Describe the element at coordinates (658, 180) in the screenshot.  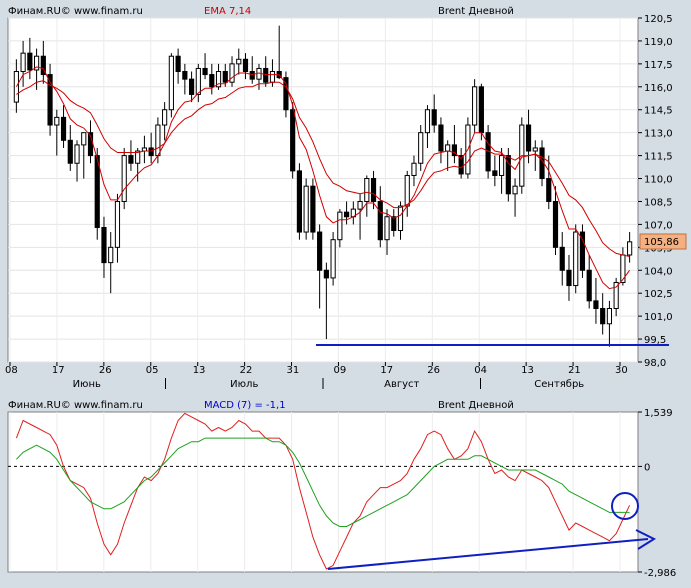
I see `price-tick-label: 110,0` at that location.